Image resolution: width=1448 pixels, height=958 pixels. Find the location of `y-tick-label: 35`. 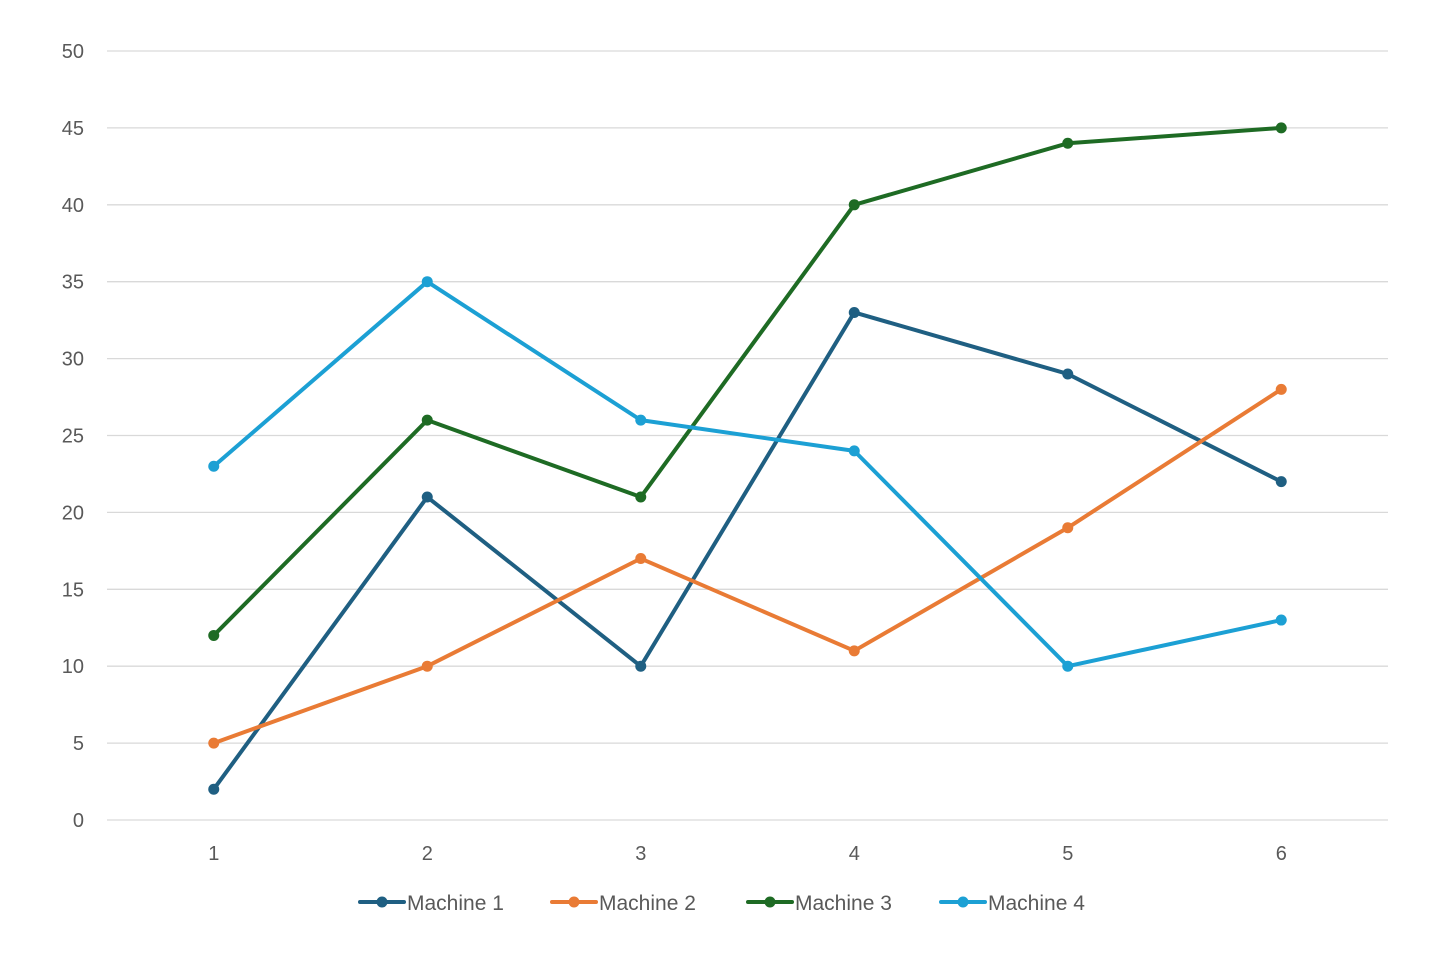

y-tick-label: 35 is located at coordinates (73, 283).